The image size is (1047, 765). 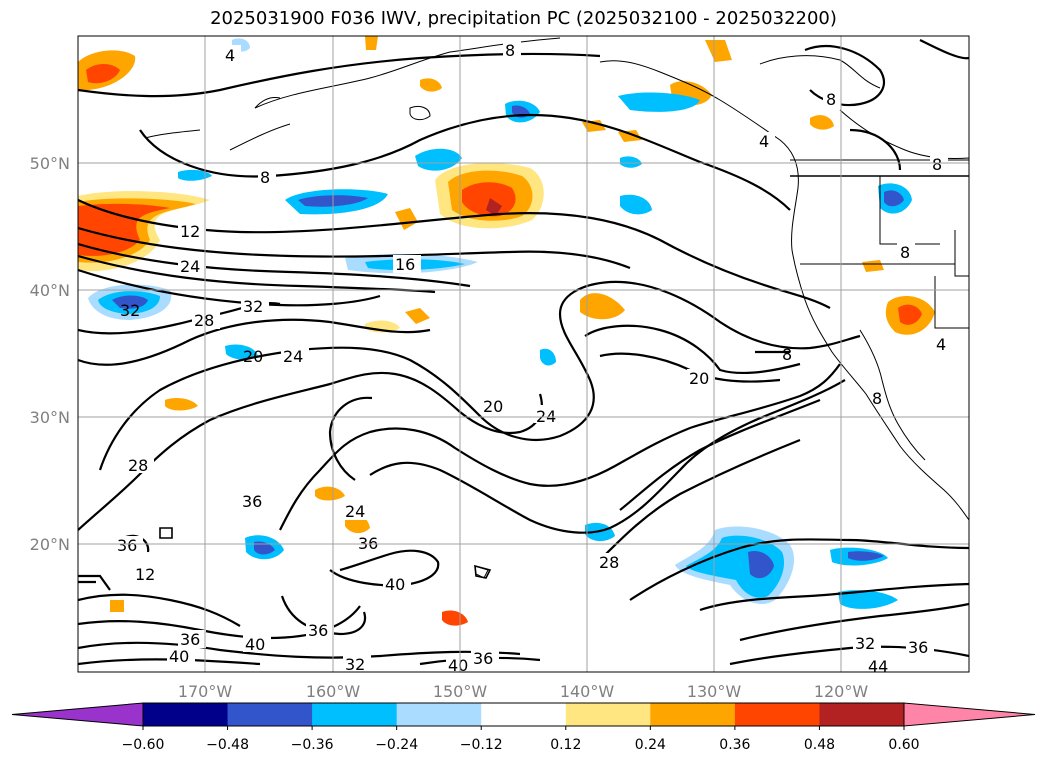 I want to click on lon-label: 170°W, so click(x=205, y=691).